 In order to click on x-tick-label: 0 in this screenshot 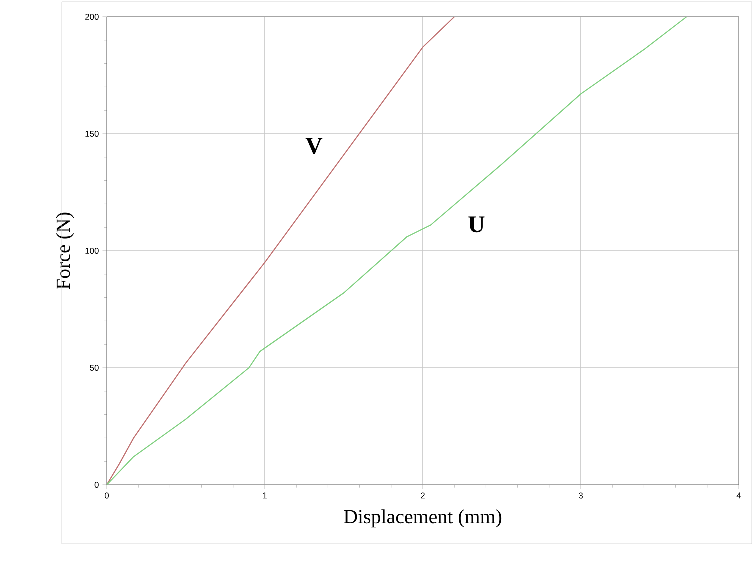, I will do `click(107, 495)`.